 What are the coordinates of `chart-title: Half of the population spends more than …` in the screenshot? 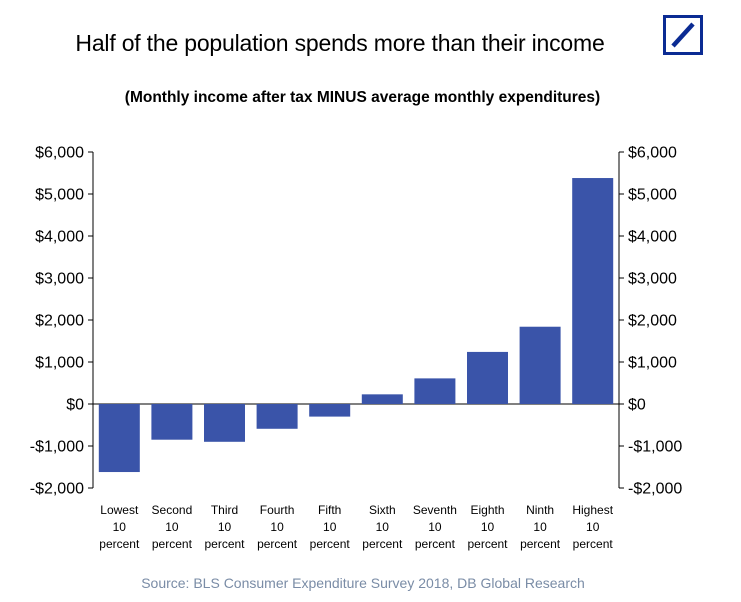 It's located at (340, 43).